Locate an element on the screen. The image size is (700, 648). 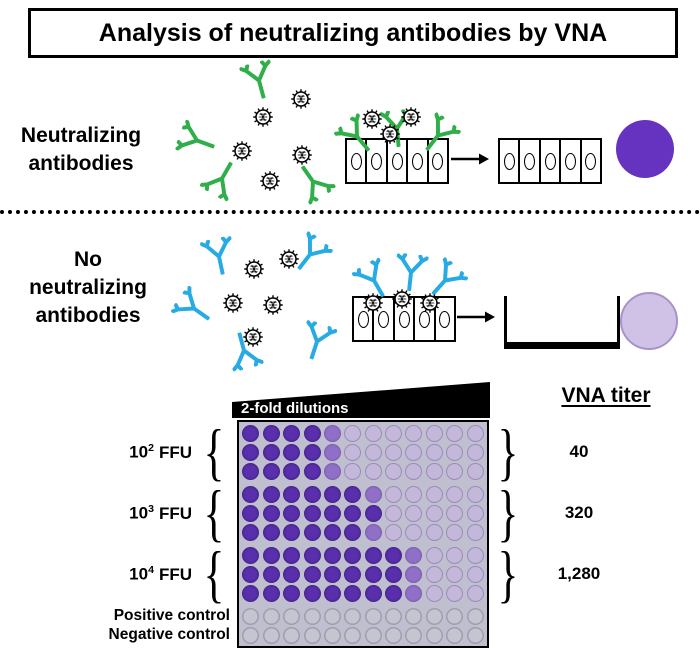
ffu-label-100: 102 FFU is located at coordinates (148, 452).